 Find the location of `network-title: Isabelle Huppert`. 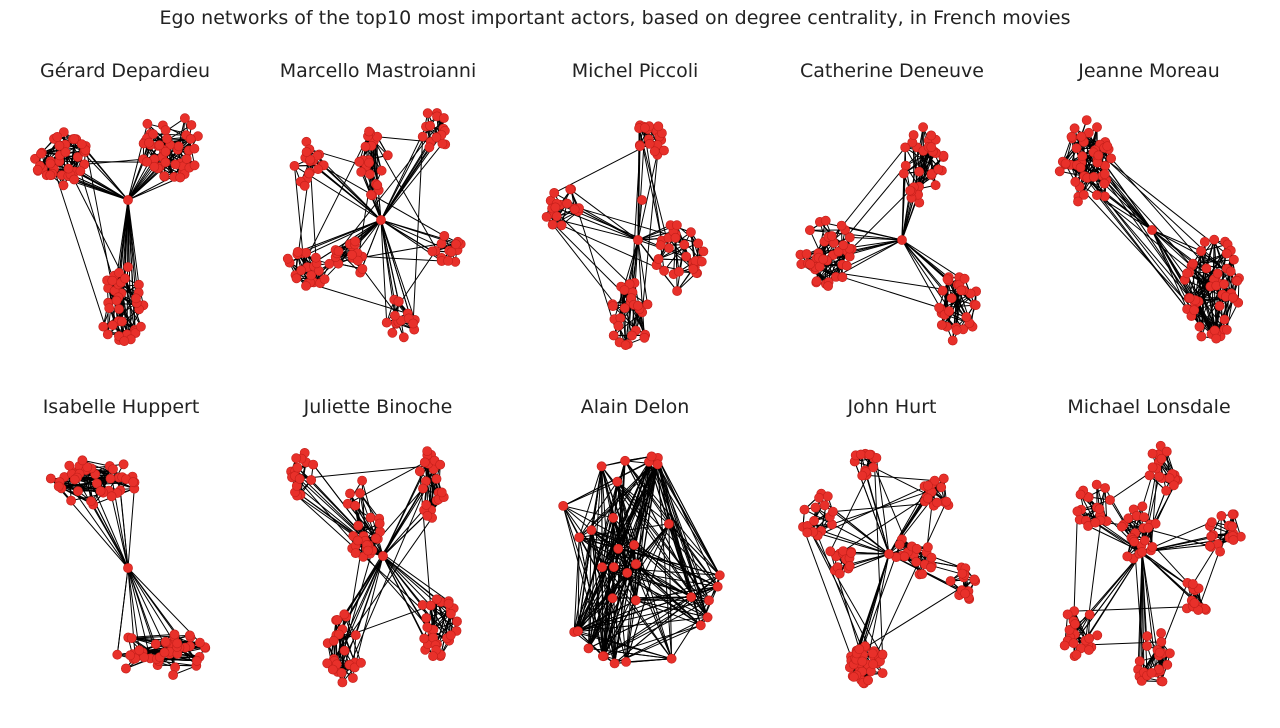

network-title: Isabelle Huppert is located at coordinates (121, 407).